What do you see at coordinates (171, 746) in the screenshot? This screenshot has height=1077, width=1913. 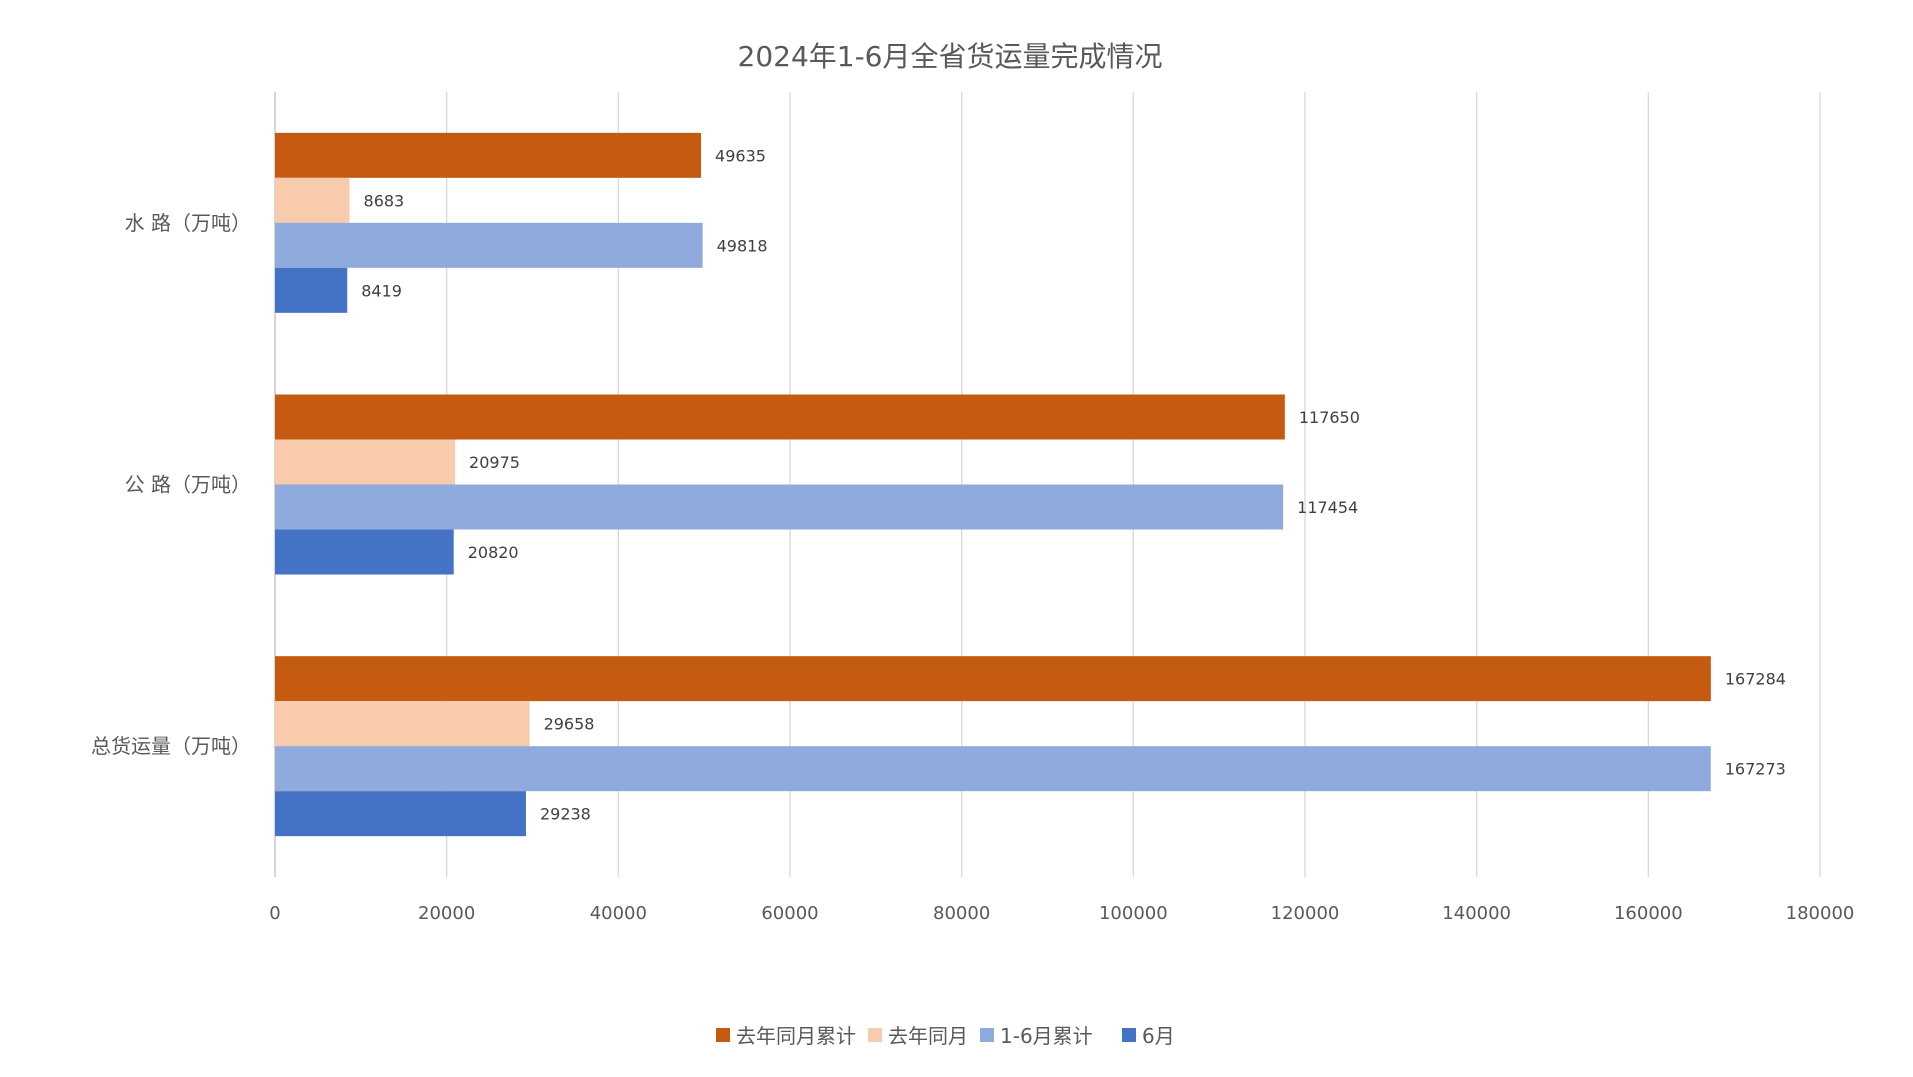 I see `category-label: 总货运量（万吨）` at bounding box center [171, 746].